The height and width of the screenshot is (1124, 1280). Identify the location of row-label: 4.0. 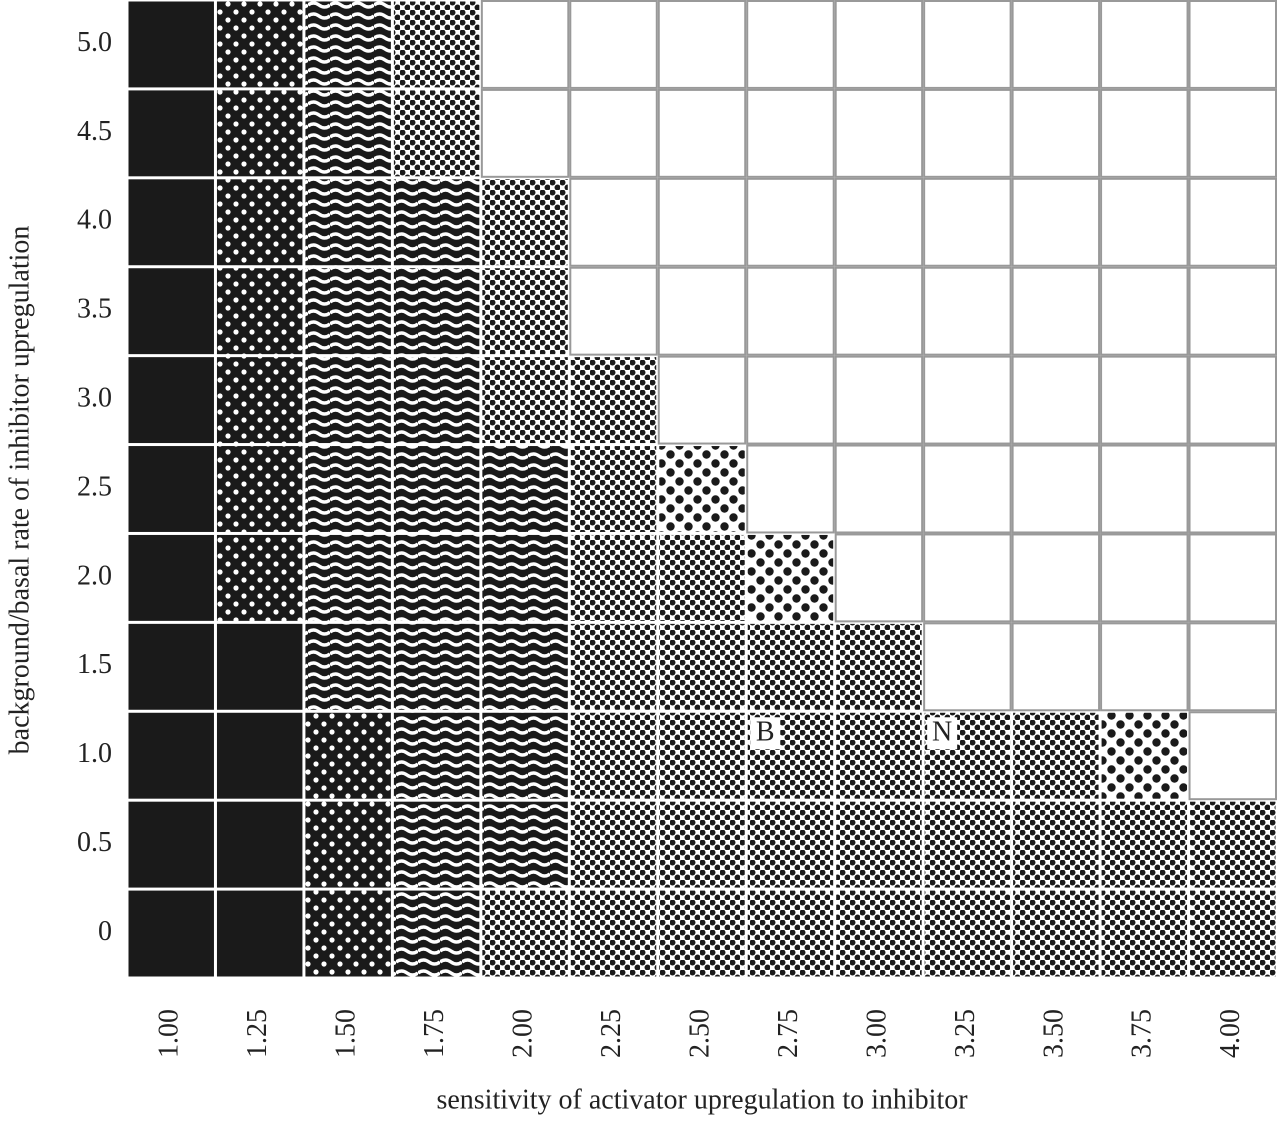
(94, 220).